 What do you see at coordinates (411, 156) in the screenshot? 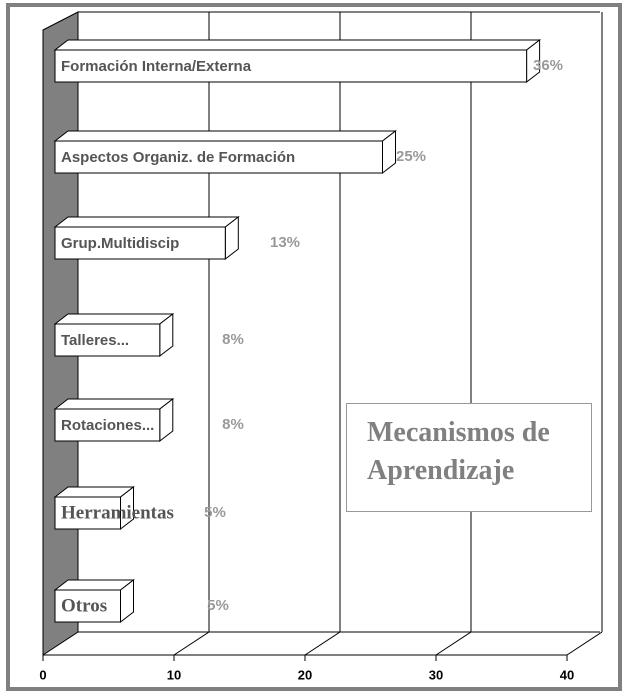
I see `value-label: 25%` at bounding box center [411, 156].